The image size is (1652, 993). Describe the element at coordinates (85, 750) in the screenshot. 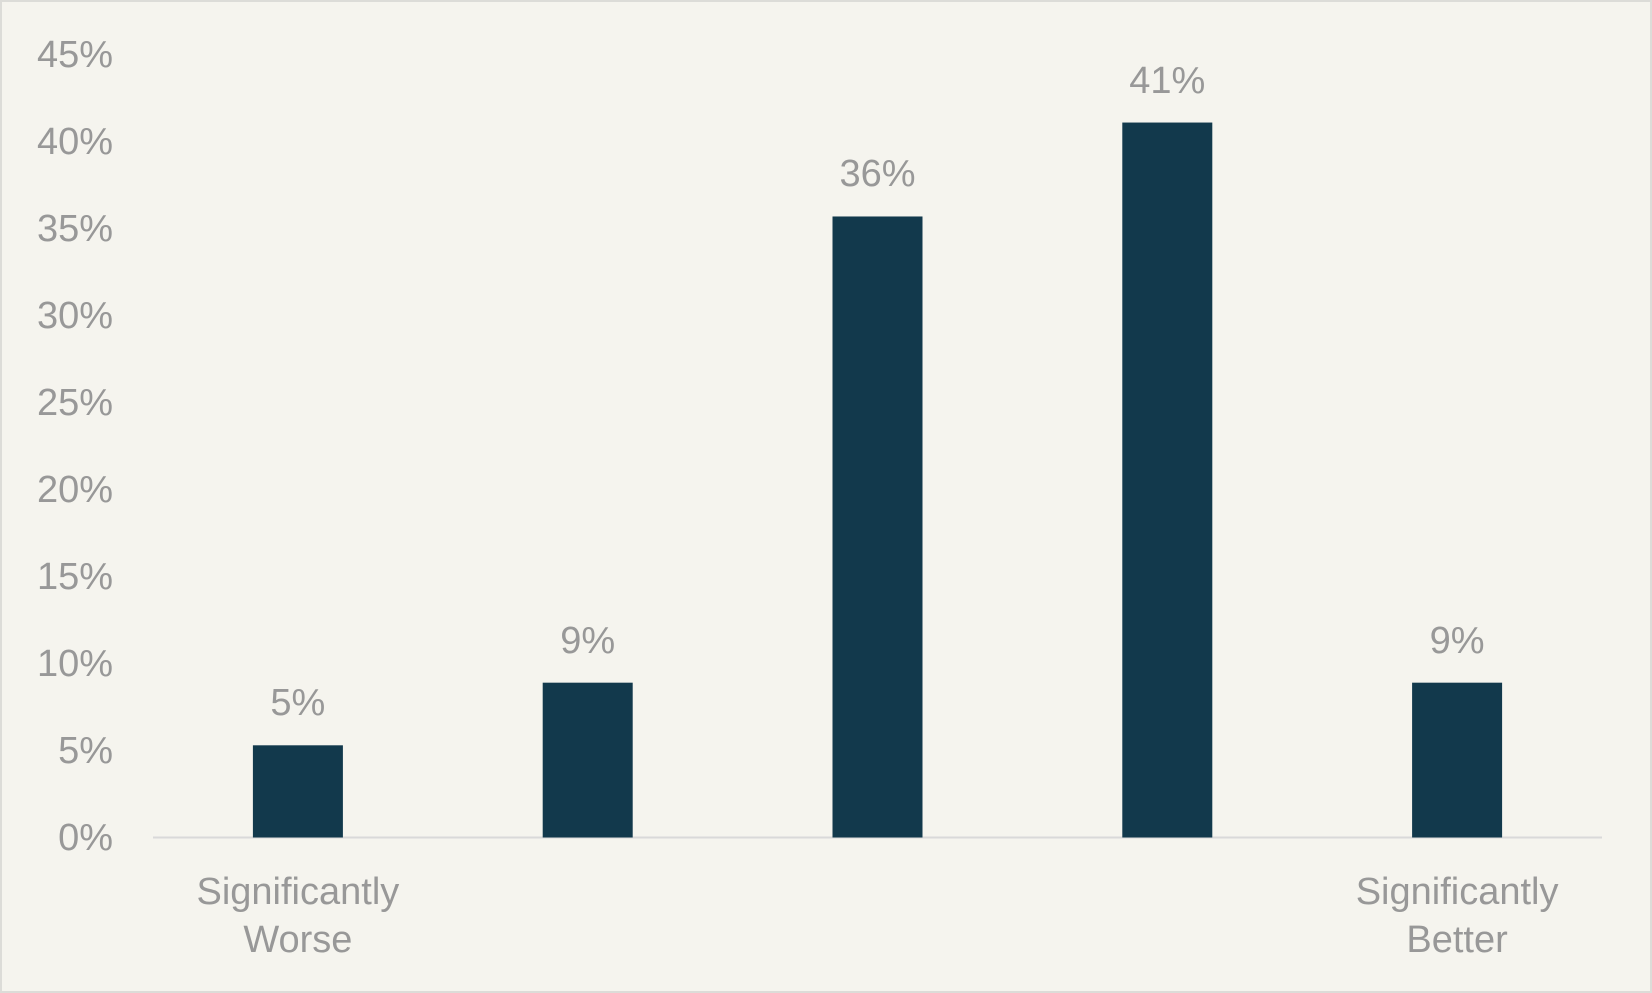

I see `y-tick-label: 5%` at that location.